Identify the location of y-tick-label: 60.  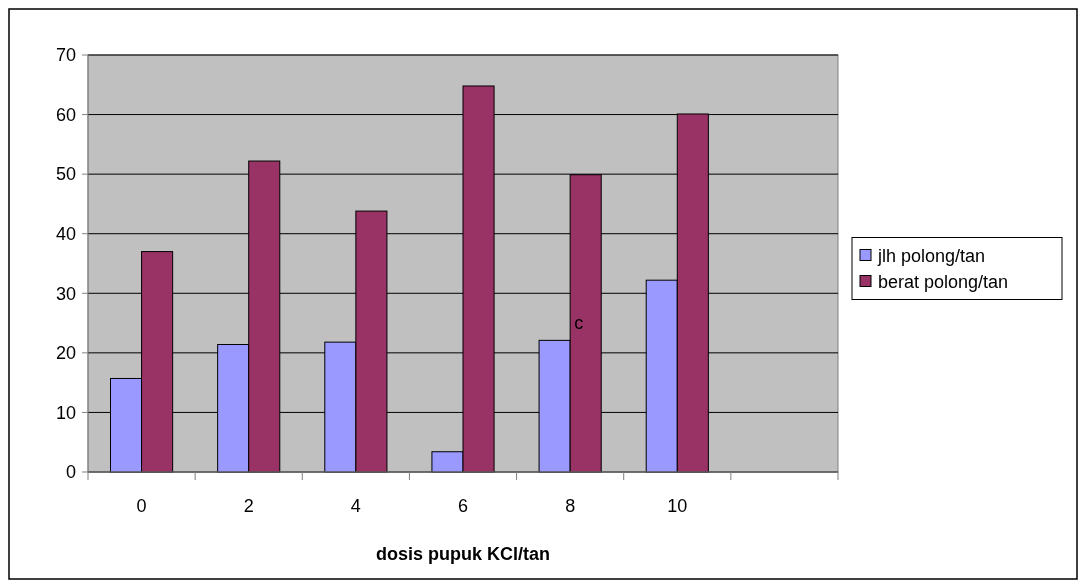
(65, 114).